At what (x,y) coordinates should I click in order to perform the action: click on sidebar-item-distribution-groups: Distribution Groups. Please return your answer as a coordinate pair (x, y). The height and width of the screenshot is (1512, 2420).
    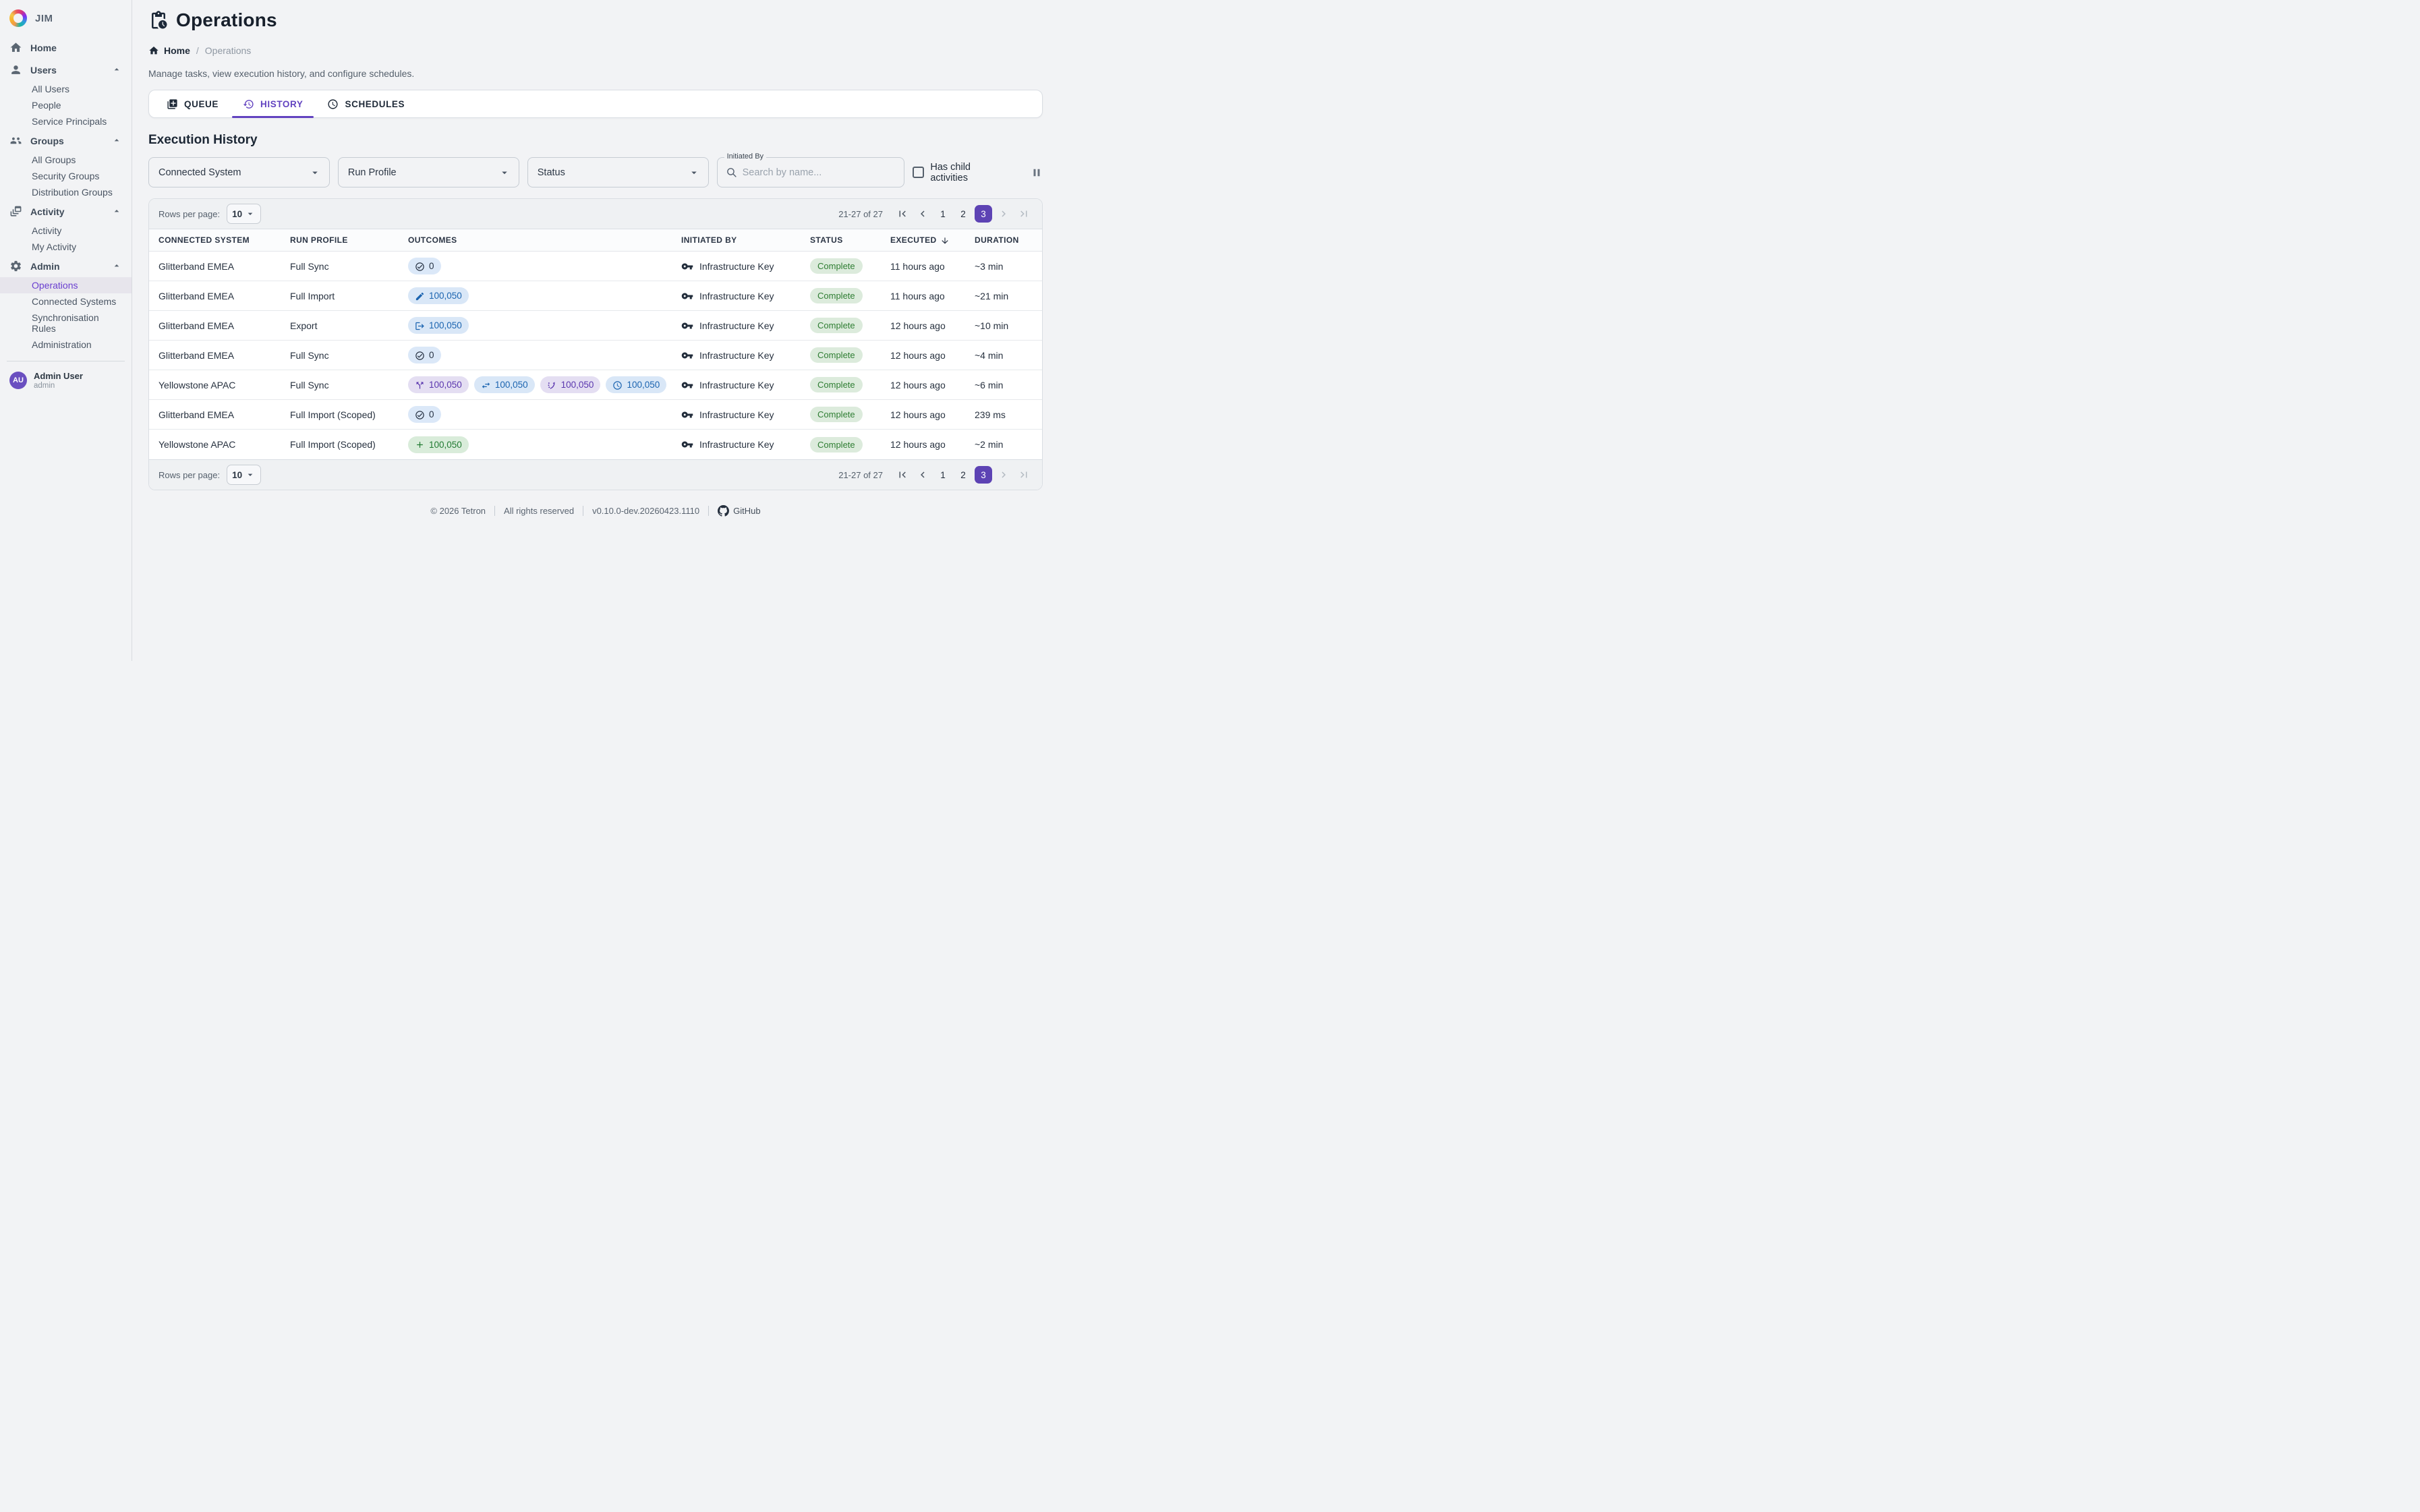
    Looking at the image, I should click on (73, 193).